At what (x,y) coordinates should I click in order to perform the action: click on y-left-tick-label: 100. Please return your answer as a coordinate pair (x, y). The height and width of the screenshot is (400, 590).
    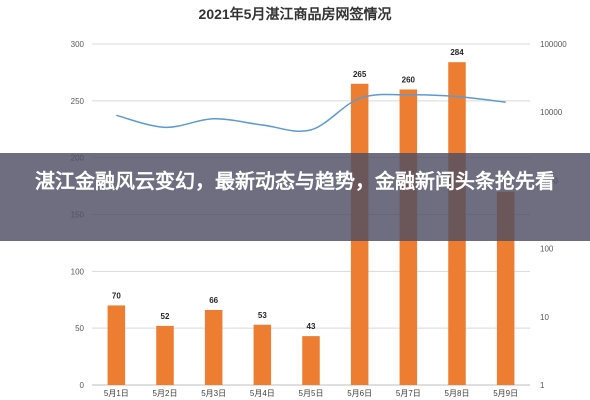
    Looking at the image, I should click on (78, 271).